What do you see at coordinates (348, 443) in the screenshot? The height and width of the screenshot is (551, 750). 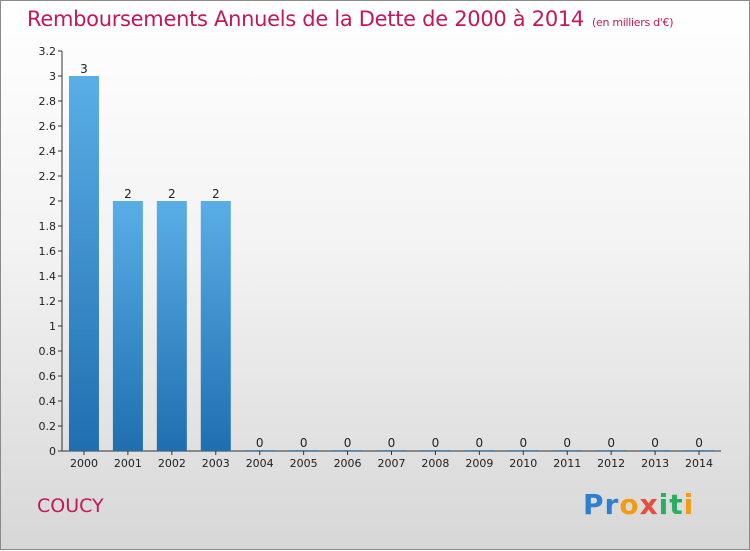 I see `value-label-2006: 0` at bounding box center [348, 443].